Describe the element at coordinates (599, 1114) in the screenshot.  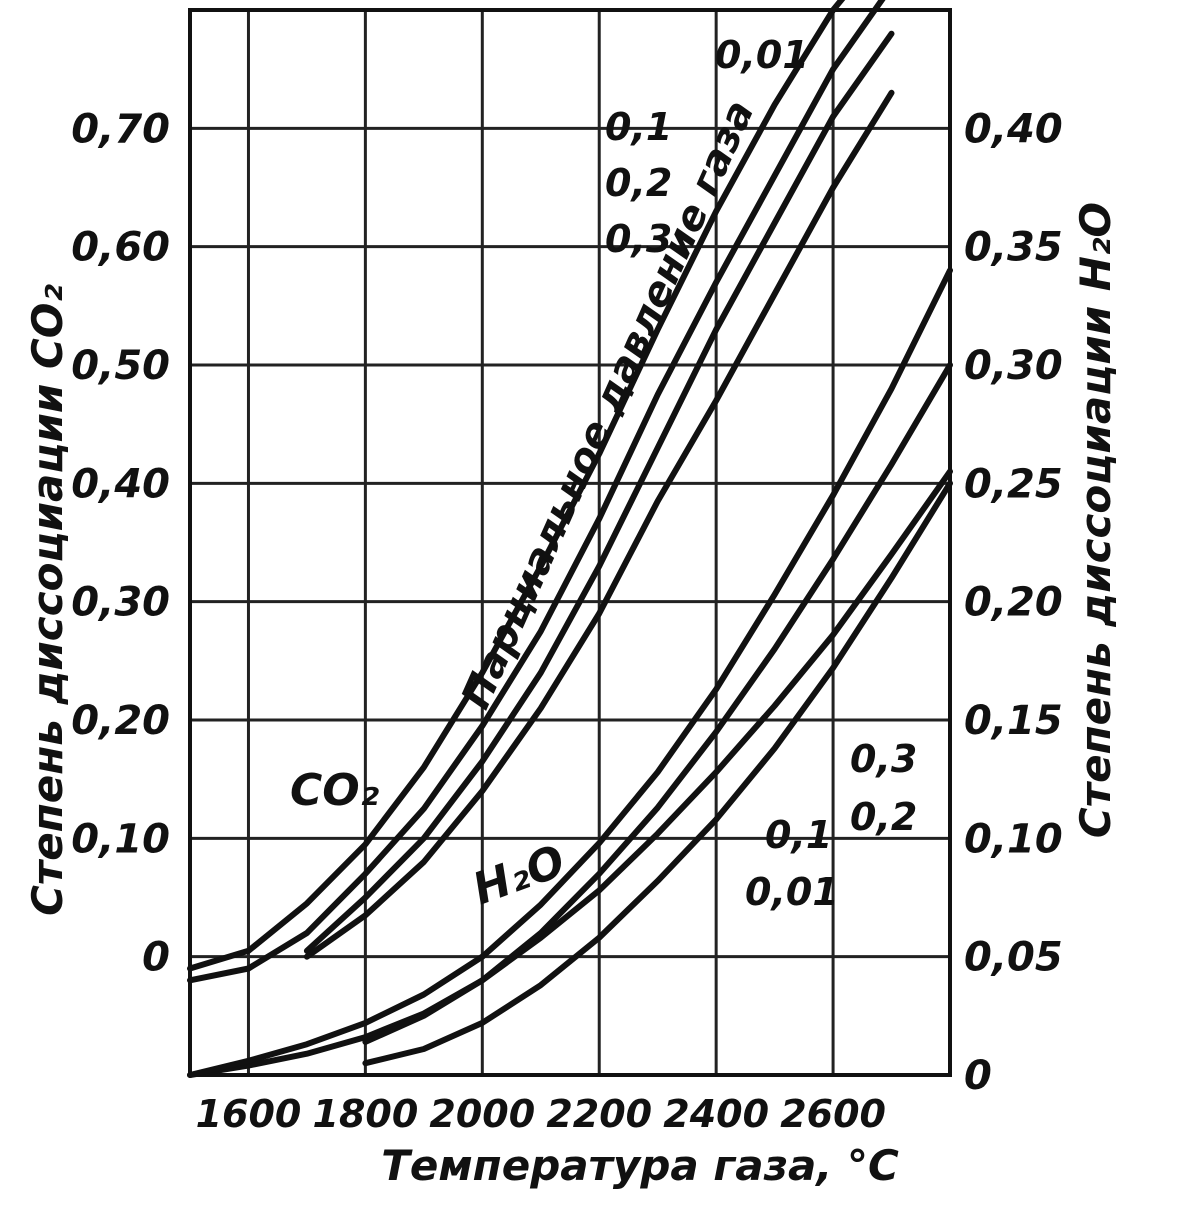
I see `x-tick-label: 2200` at that location.